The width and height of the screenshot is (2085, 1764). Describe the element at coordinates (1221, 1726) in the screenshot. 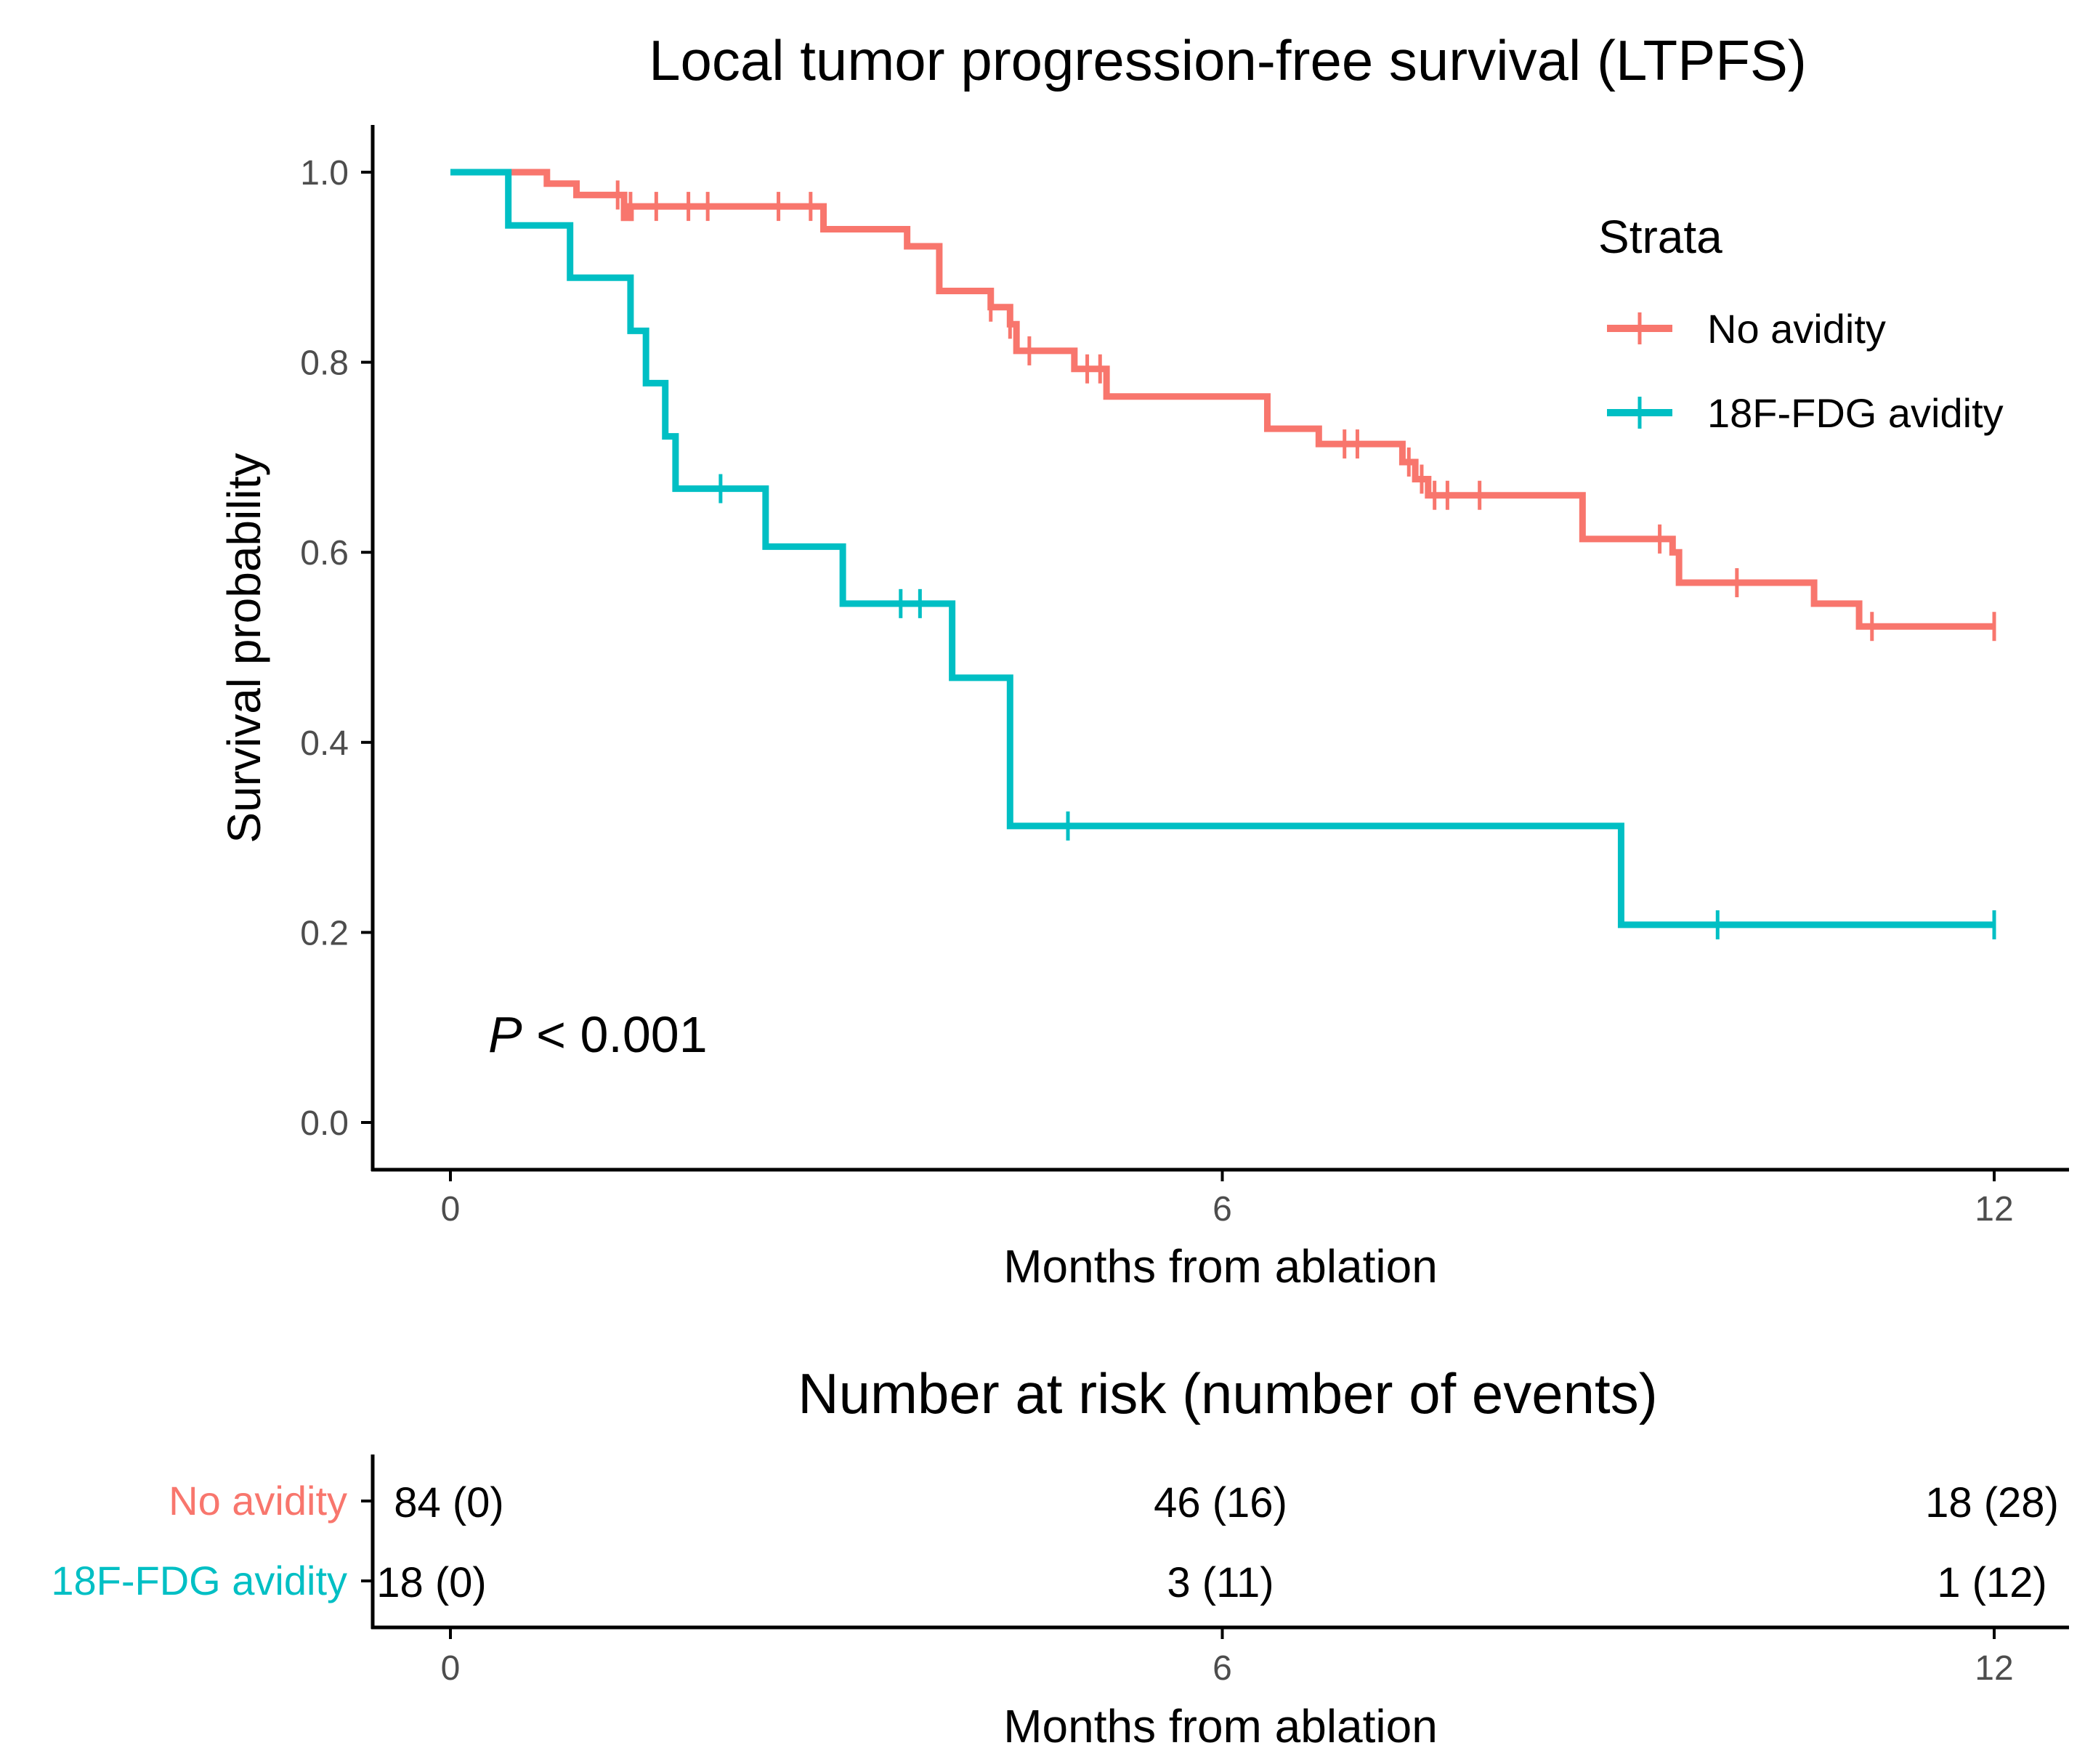

I see `risk-x-axis-label: Months from ablation` at that location.